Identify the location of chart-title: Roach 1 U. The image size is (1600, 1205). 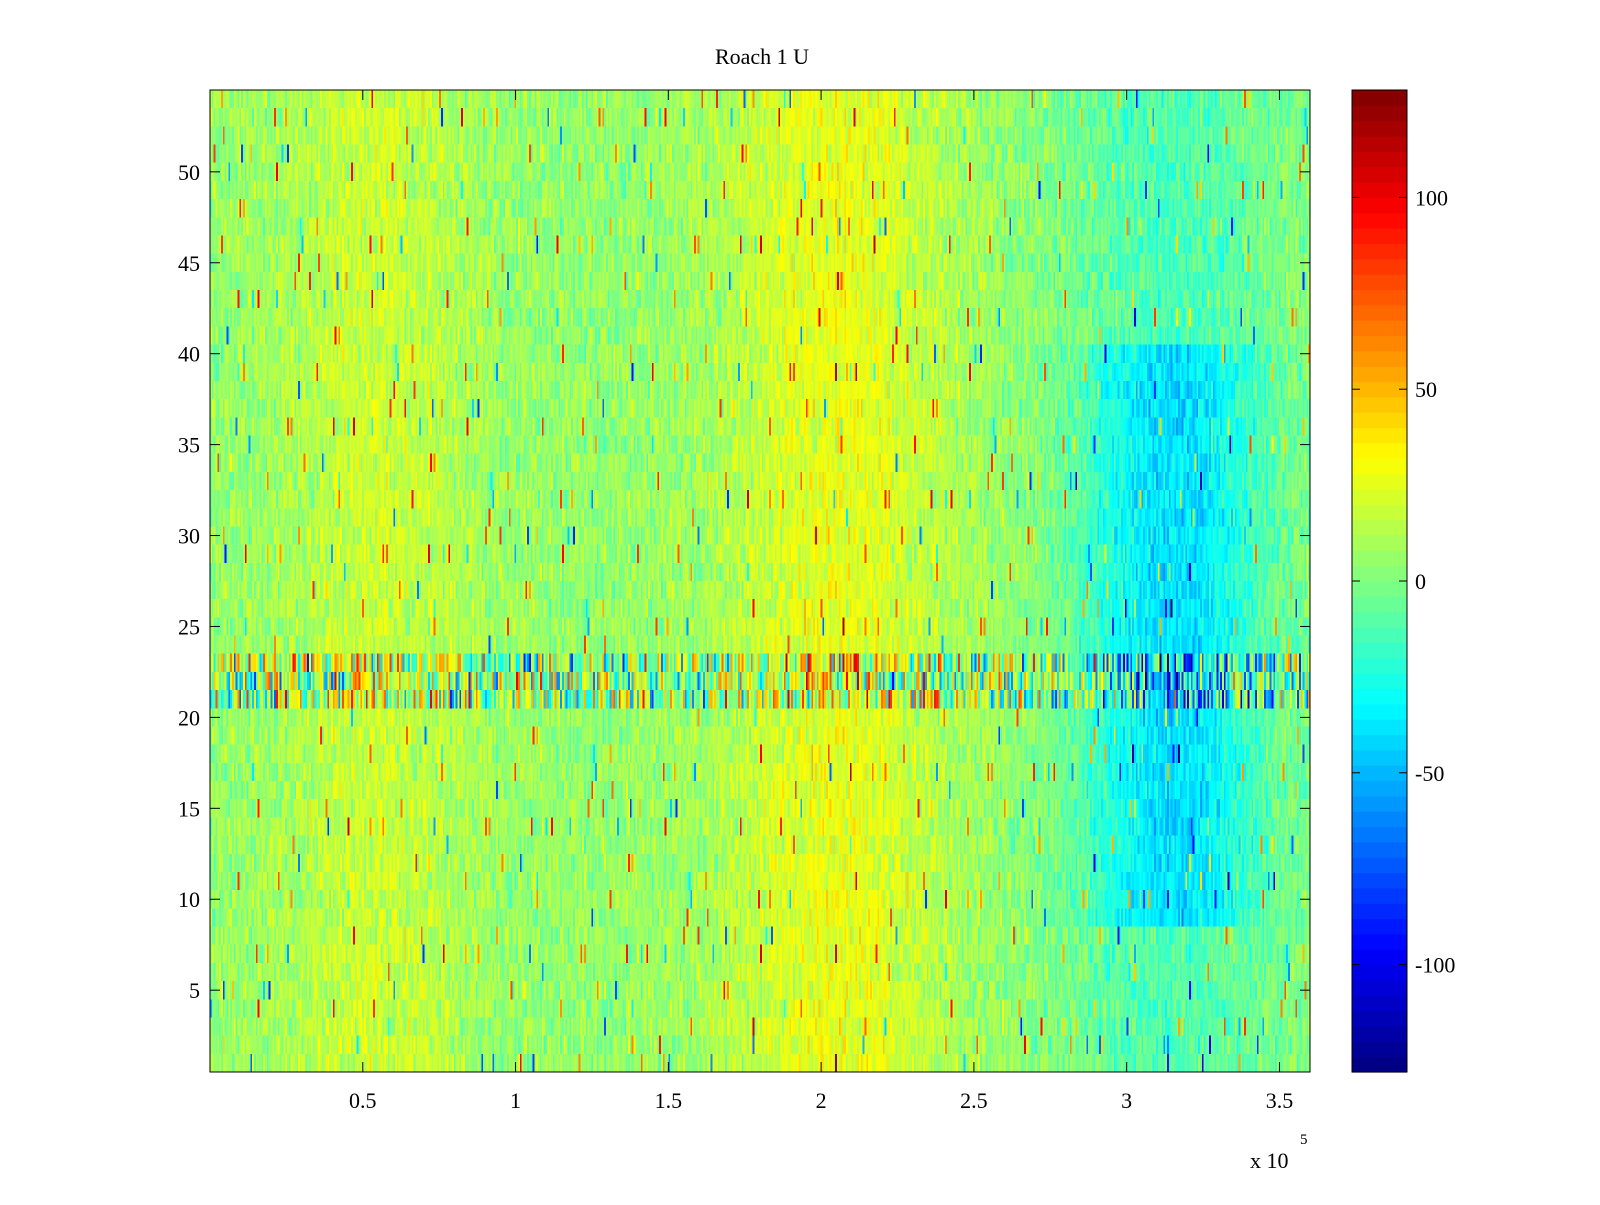
(762, 56).